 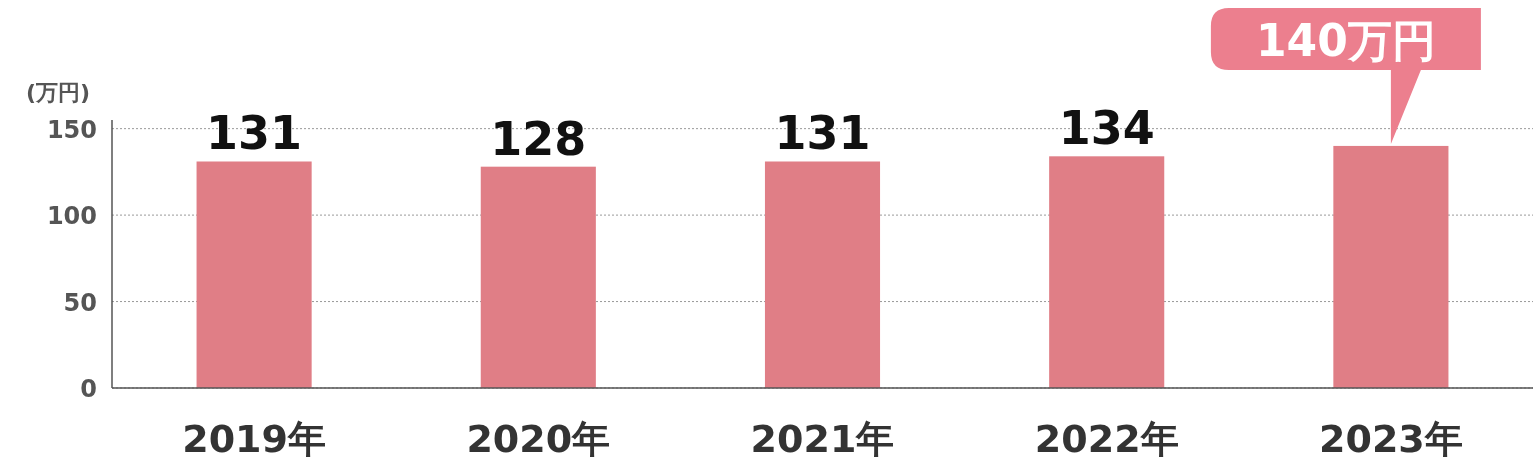 I want to click on annotation: 140万円, so click(x=1345, y=40).